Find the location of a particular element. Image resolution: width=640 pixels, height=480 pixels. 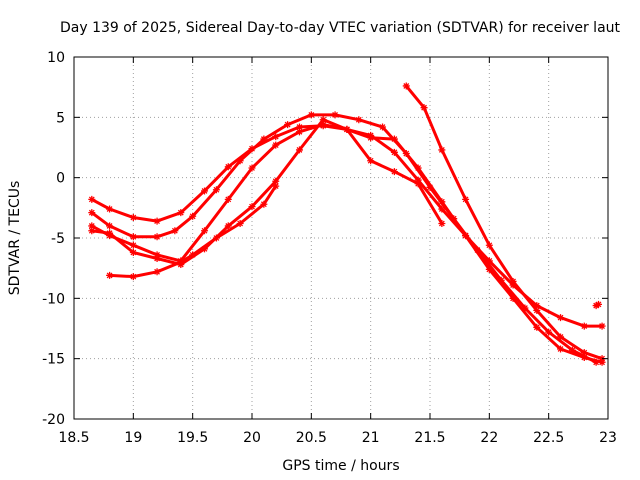

y-tick-labels: -20 -15 -10 -5 0 5 10 is located at coordinates (53, 239).